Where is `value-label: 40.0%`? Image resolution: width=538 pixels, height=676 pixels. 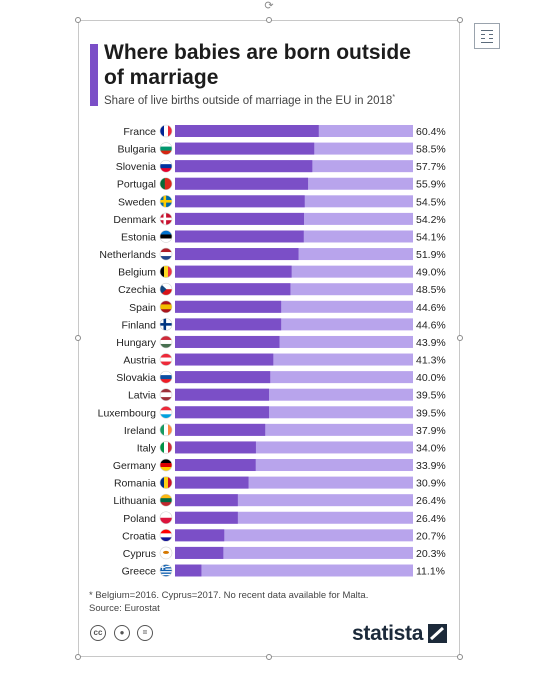
value-label: 40.0% is located at coordinates (431, 378).